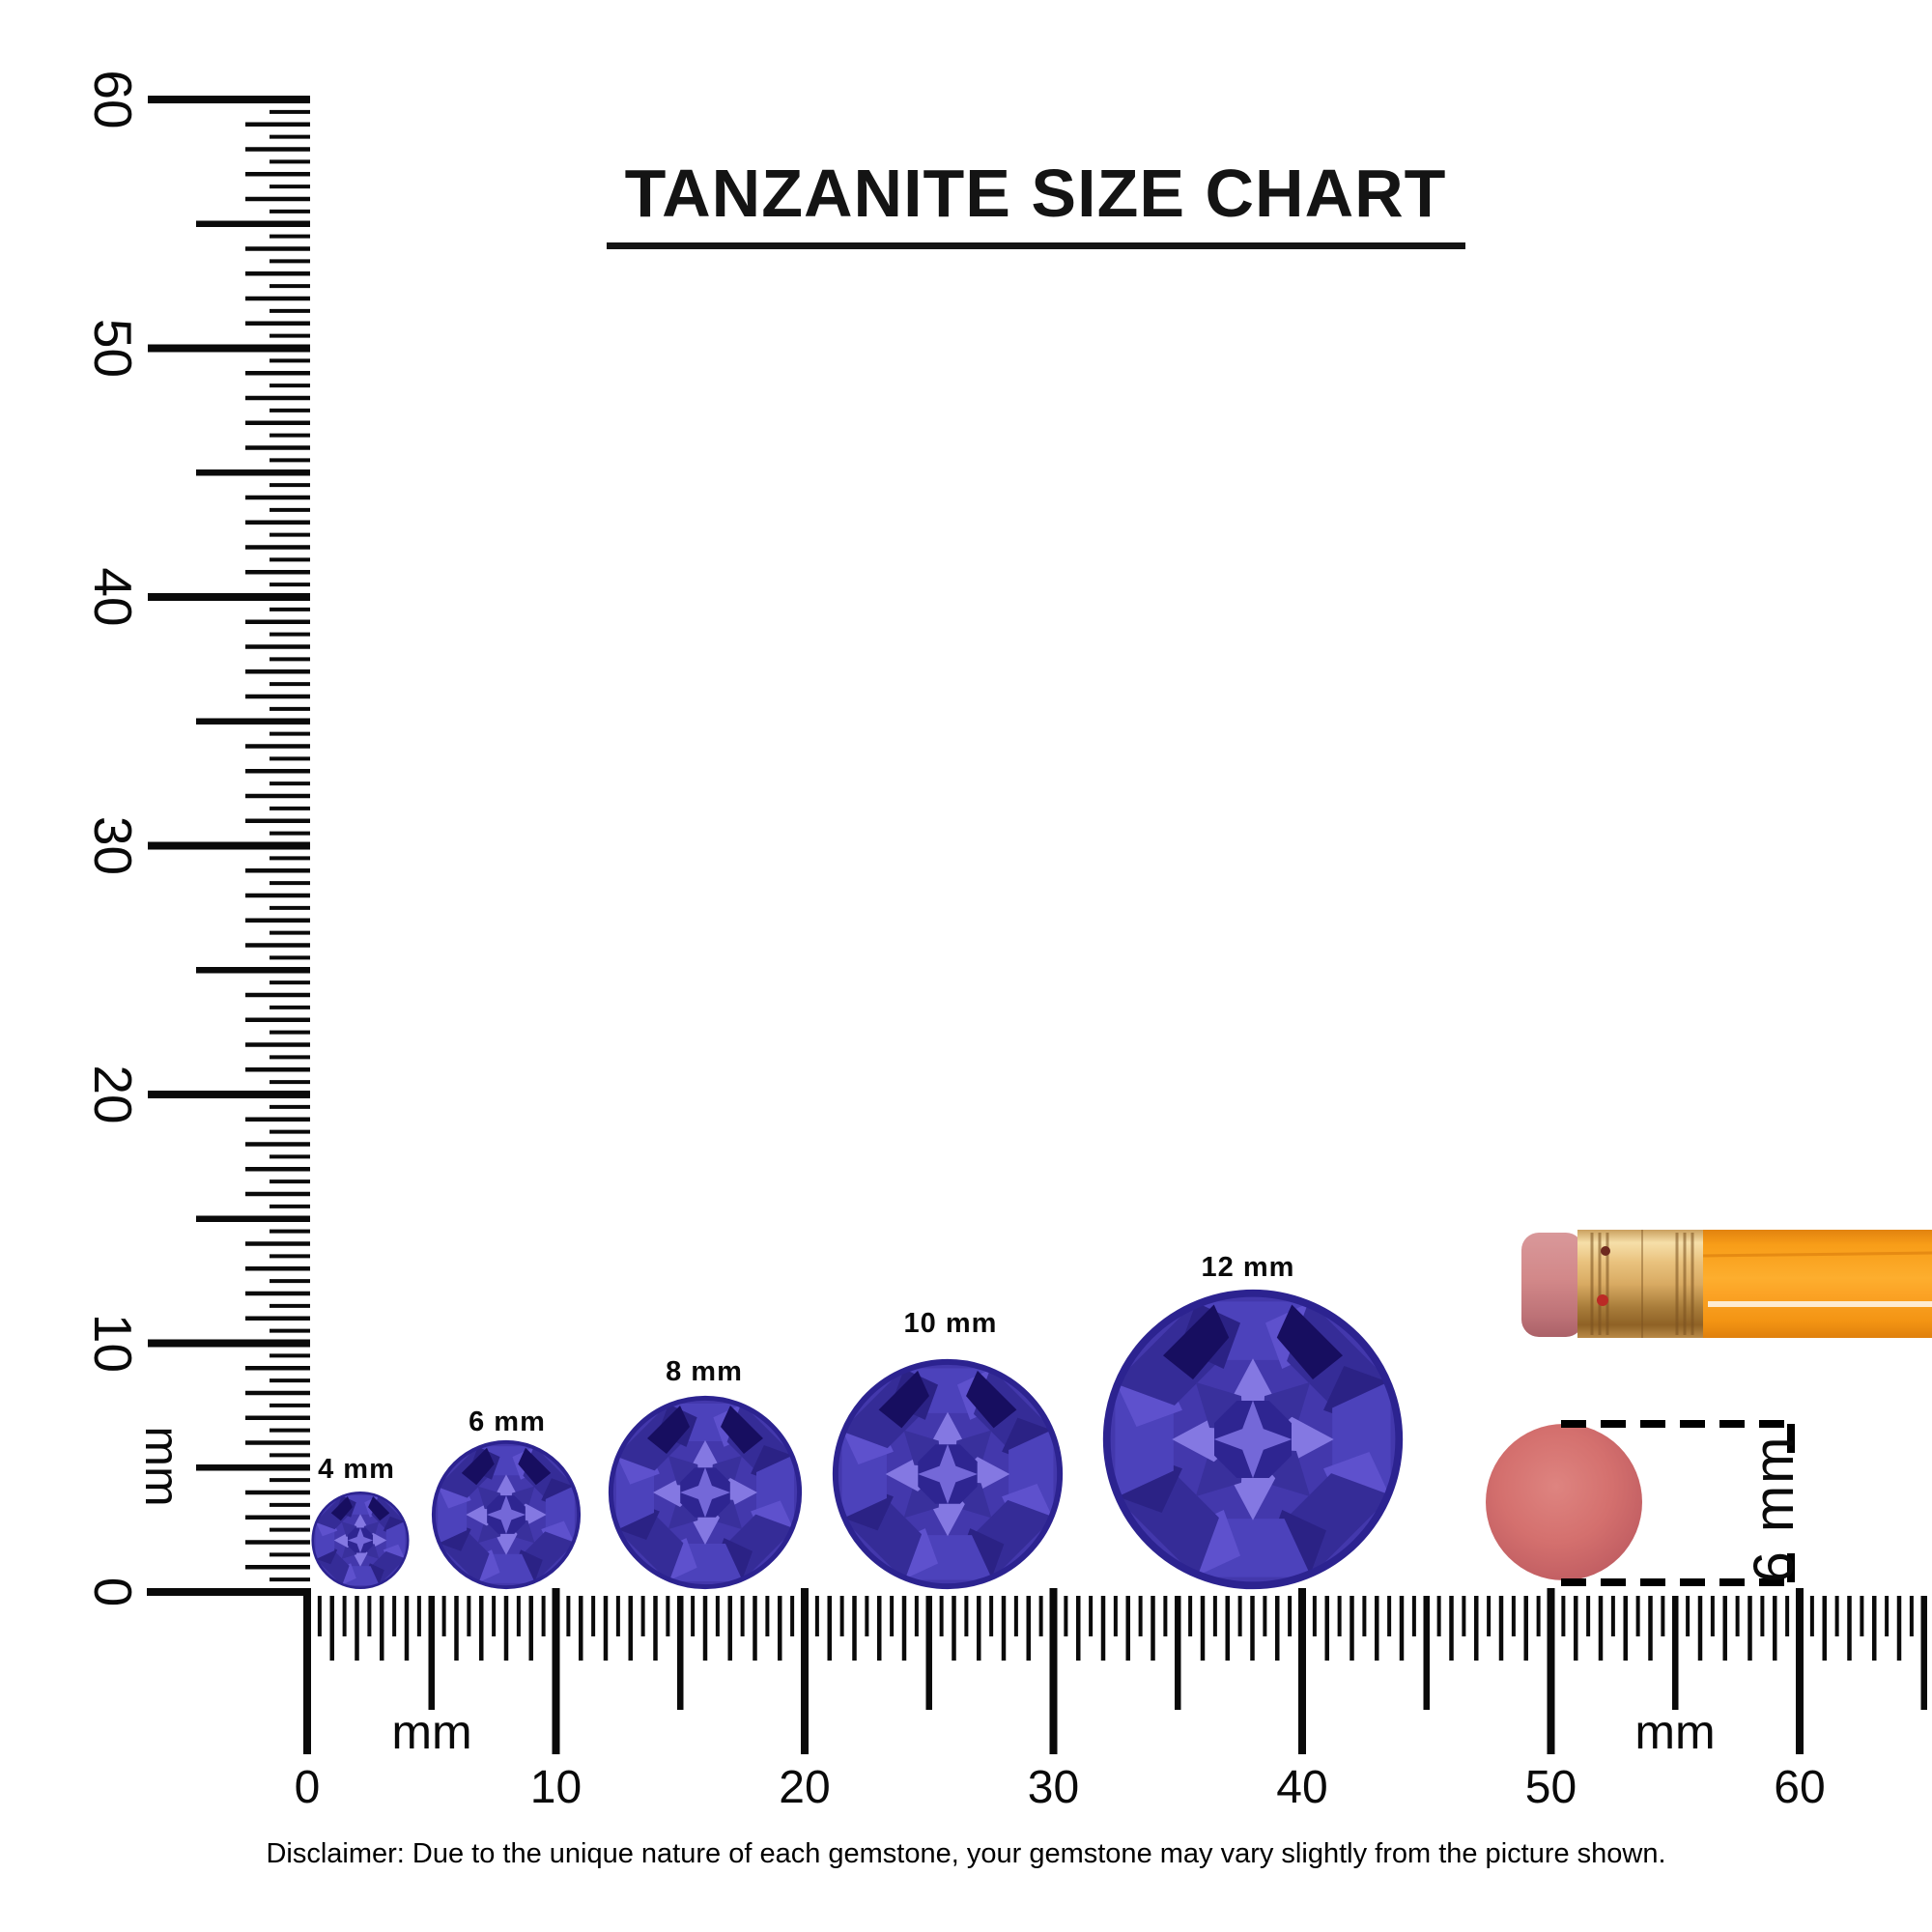 Image resolution: width=1932 pixels, height=1932 pixels. Describe the element at coordinates (1774, 1509) in the screenshot. I see `eraser-size-label: 6 mm` at that location.